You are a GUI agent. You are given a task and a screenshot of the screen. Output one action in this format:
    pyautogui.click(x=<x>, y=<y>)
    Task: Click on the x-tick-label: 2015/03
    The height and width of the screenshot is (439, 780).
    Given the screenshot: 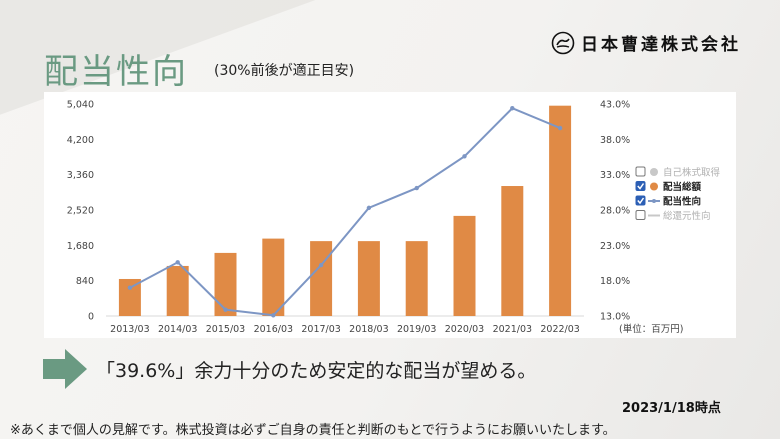 What is the action you would take?
    pyautogui.click(x=225, y=329)
    